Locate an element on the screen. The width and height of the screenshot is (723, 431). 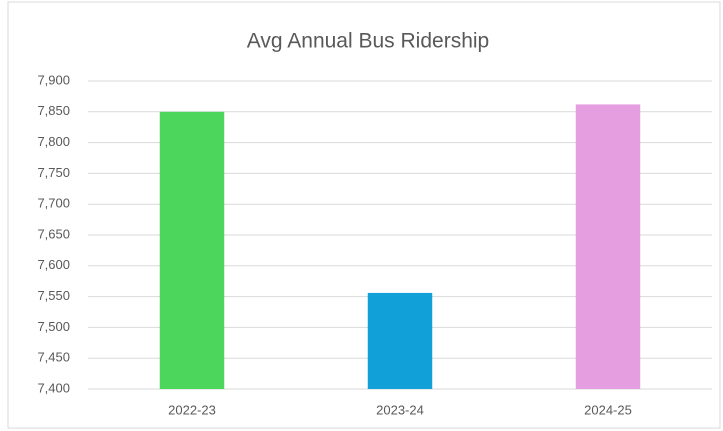
y-tick-label: 7,400 is located at coordinates (53, 387).